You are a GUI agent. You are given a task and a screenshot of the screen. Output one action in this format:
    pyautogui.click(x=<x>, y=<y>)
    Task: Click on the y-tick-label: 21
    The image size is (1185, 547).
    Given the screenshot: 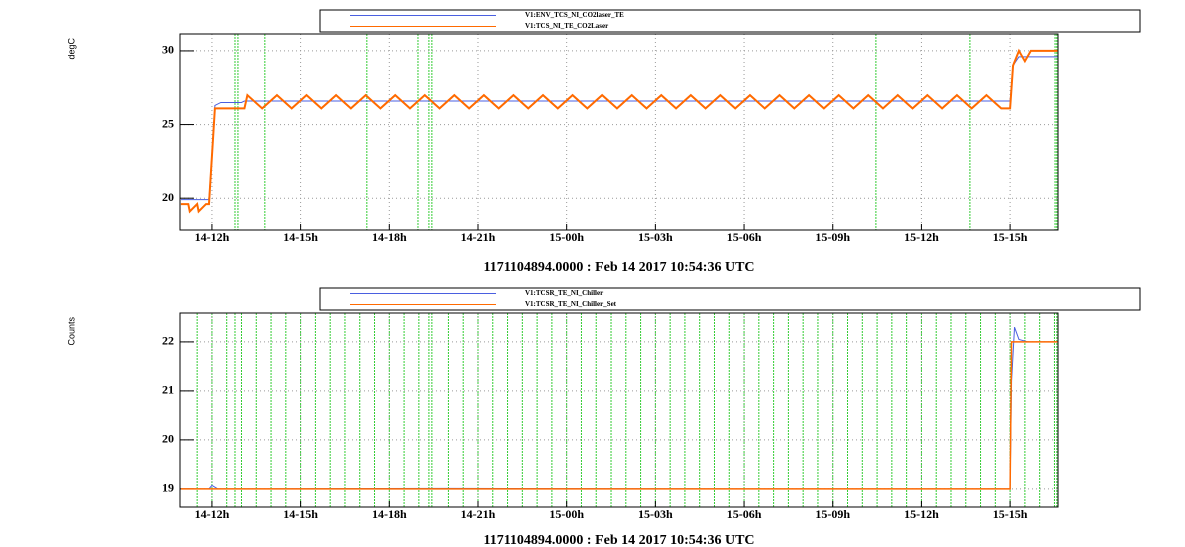 What is the action you would take?
    pyautogui.click(x=168, y=390)
    